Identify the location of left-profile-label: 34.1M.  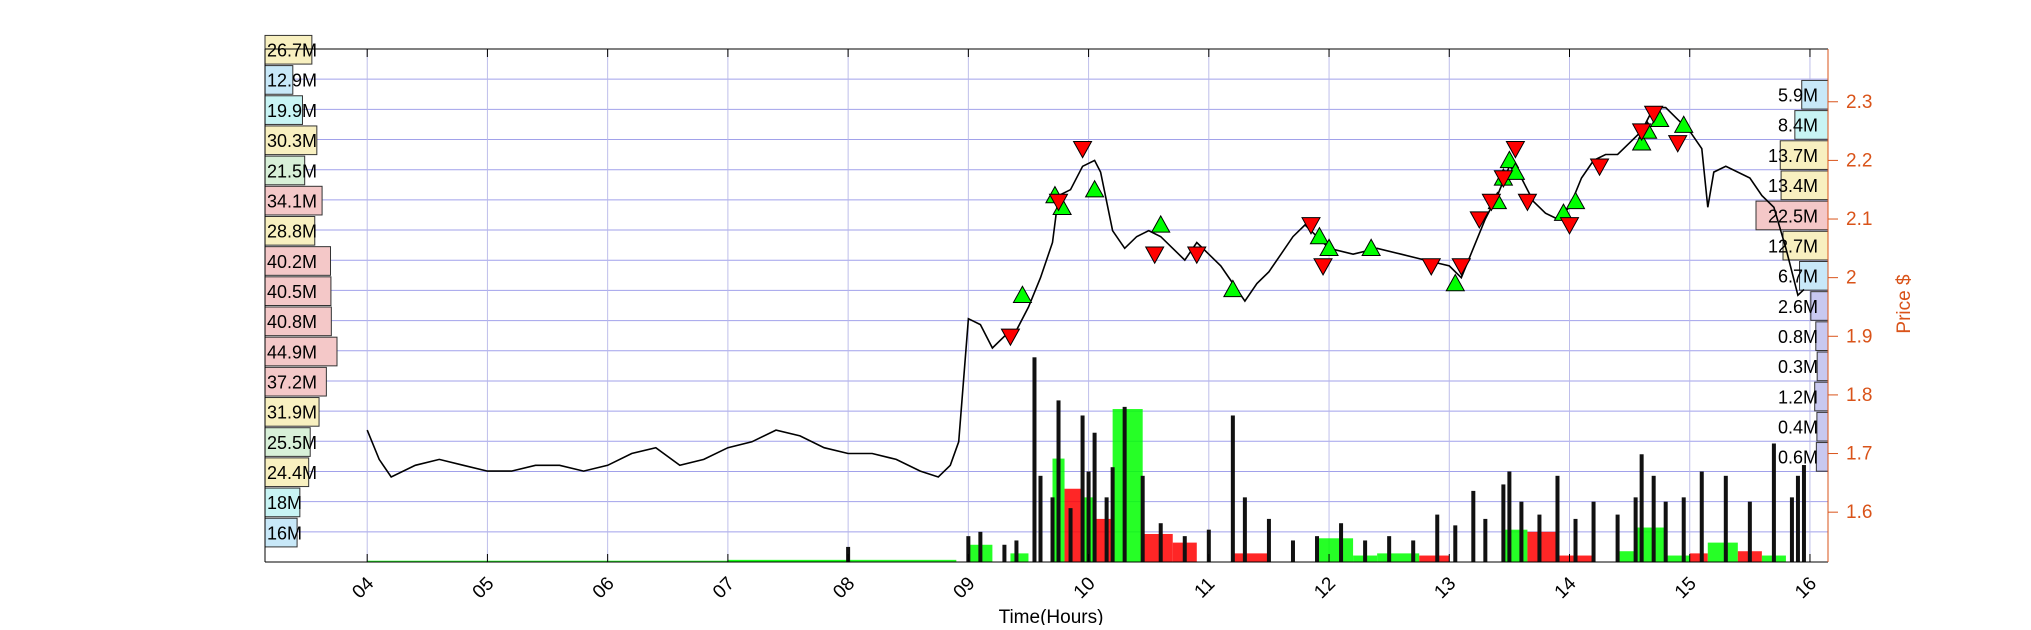
(292, 201).